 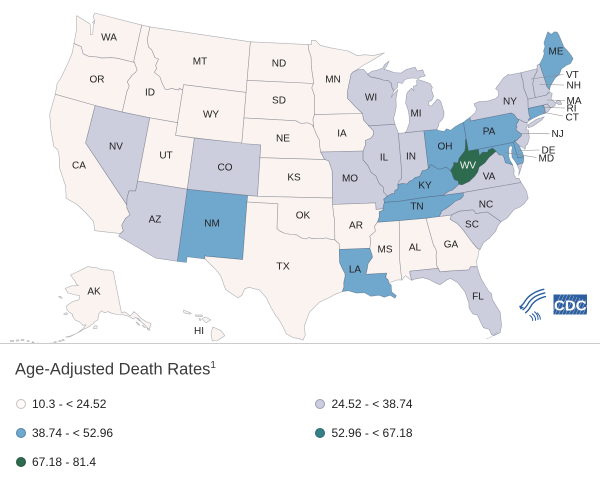 What do you see at coordinates (415, 113) in the screenshot?
I see `svg-text: MI` at bounding box center [415, 113].